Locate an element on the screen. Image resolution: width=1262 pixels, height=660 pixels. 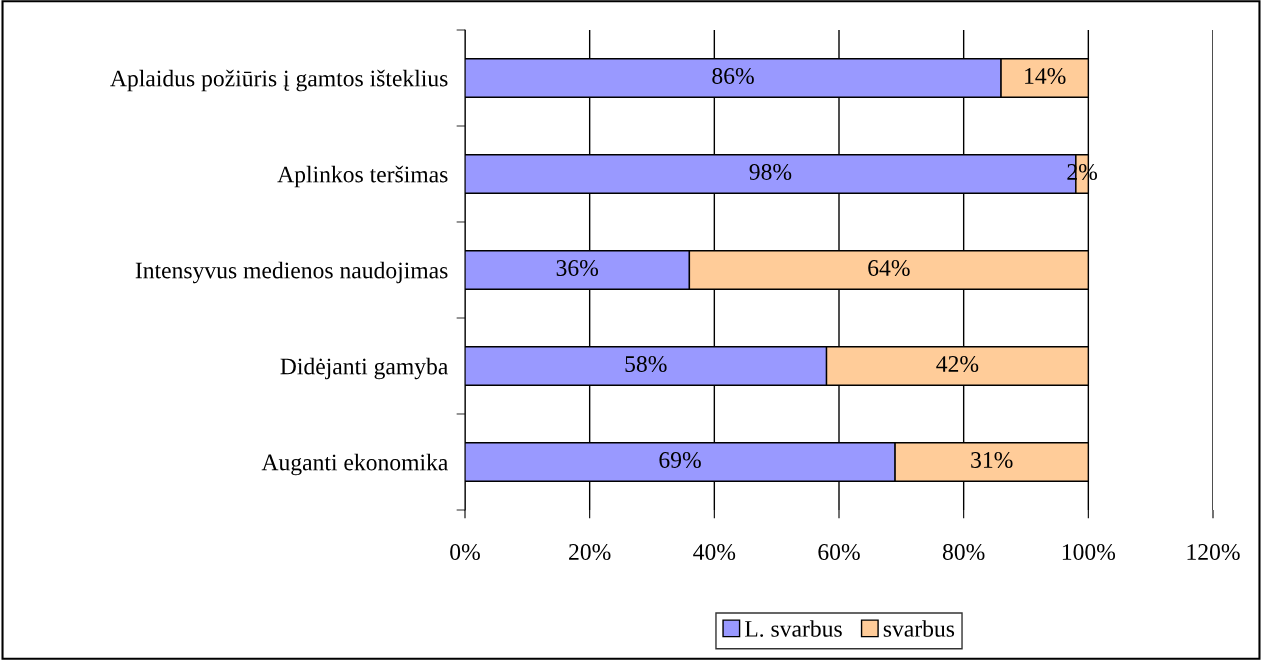
x-tick-label: 80% is located at coordinates (963, 552).